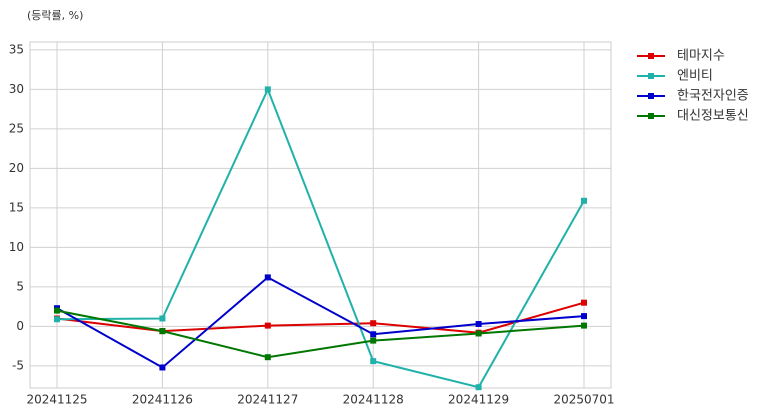 The width and height of the screenshot is (775, 420). I want to click on unit-label: (등락률, %), so click(55, 15).